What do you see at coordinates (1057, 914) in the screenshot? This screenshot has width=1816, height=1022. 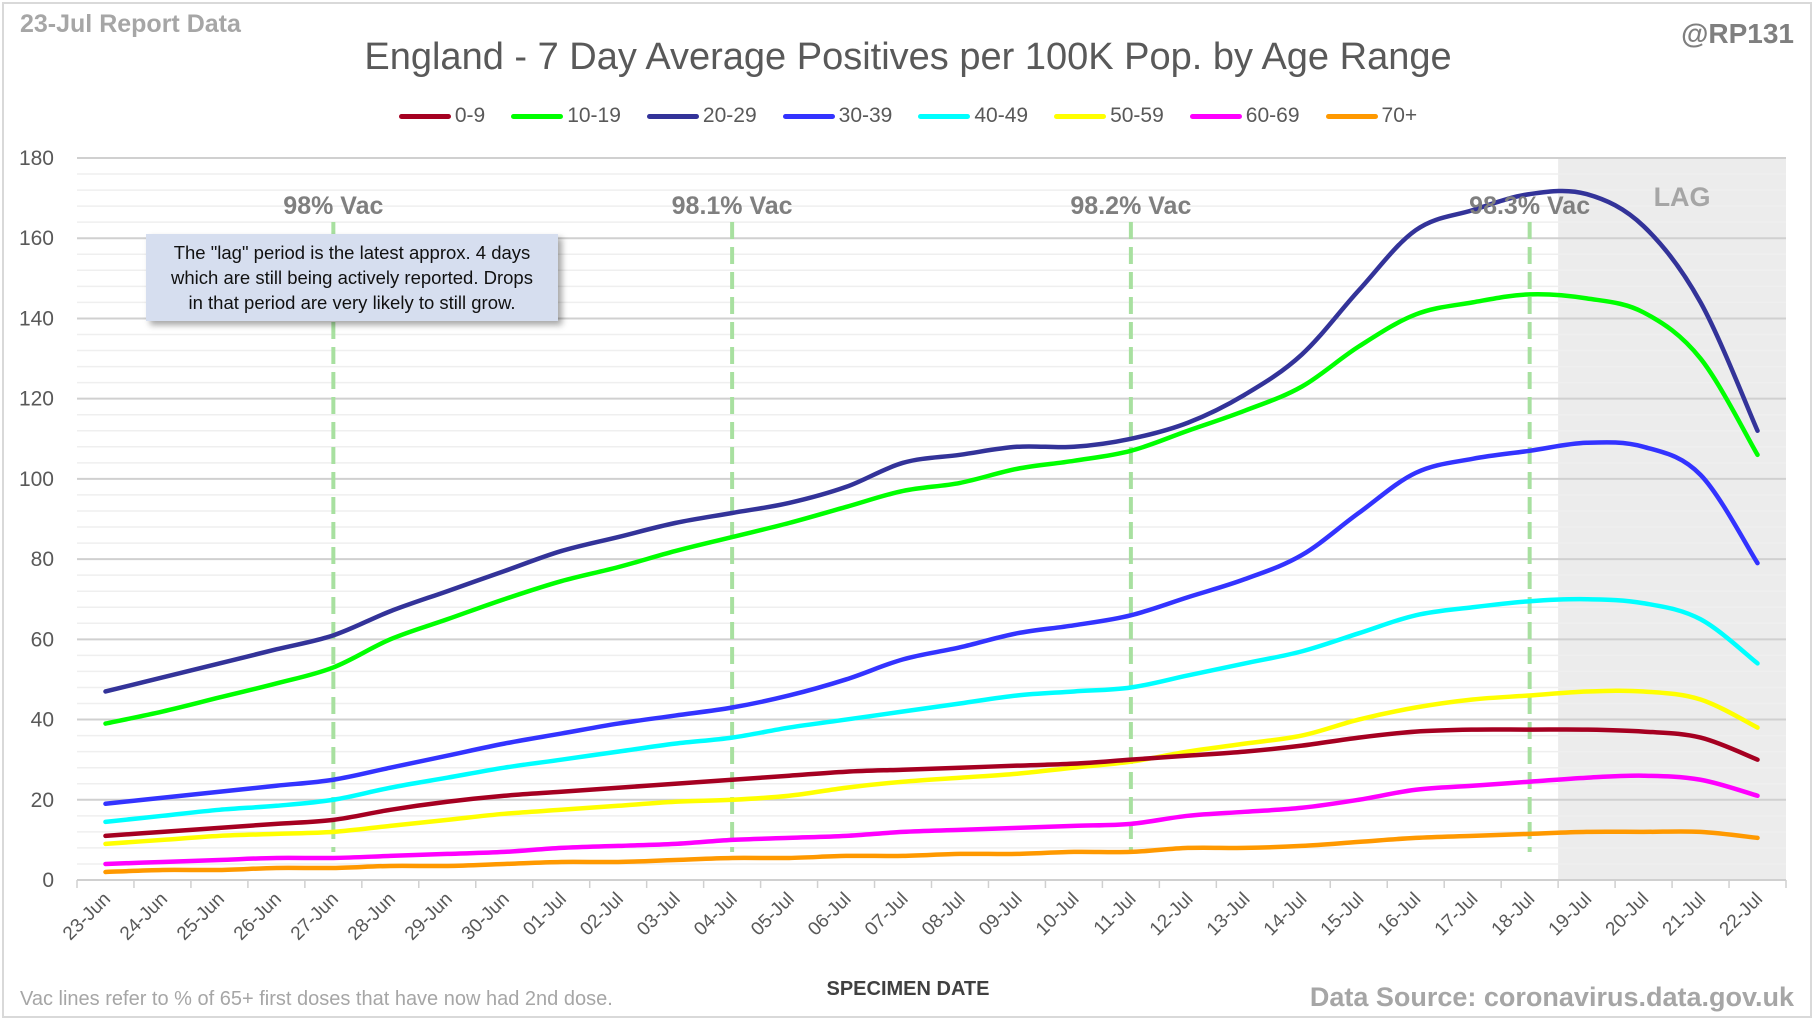 I see `x-tick-label: 10-Jul` at bounding box center [1057, 914].